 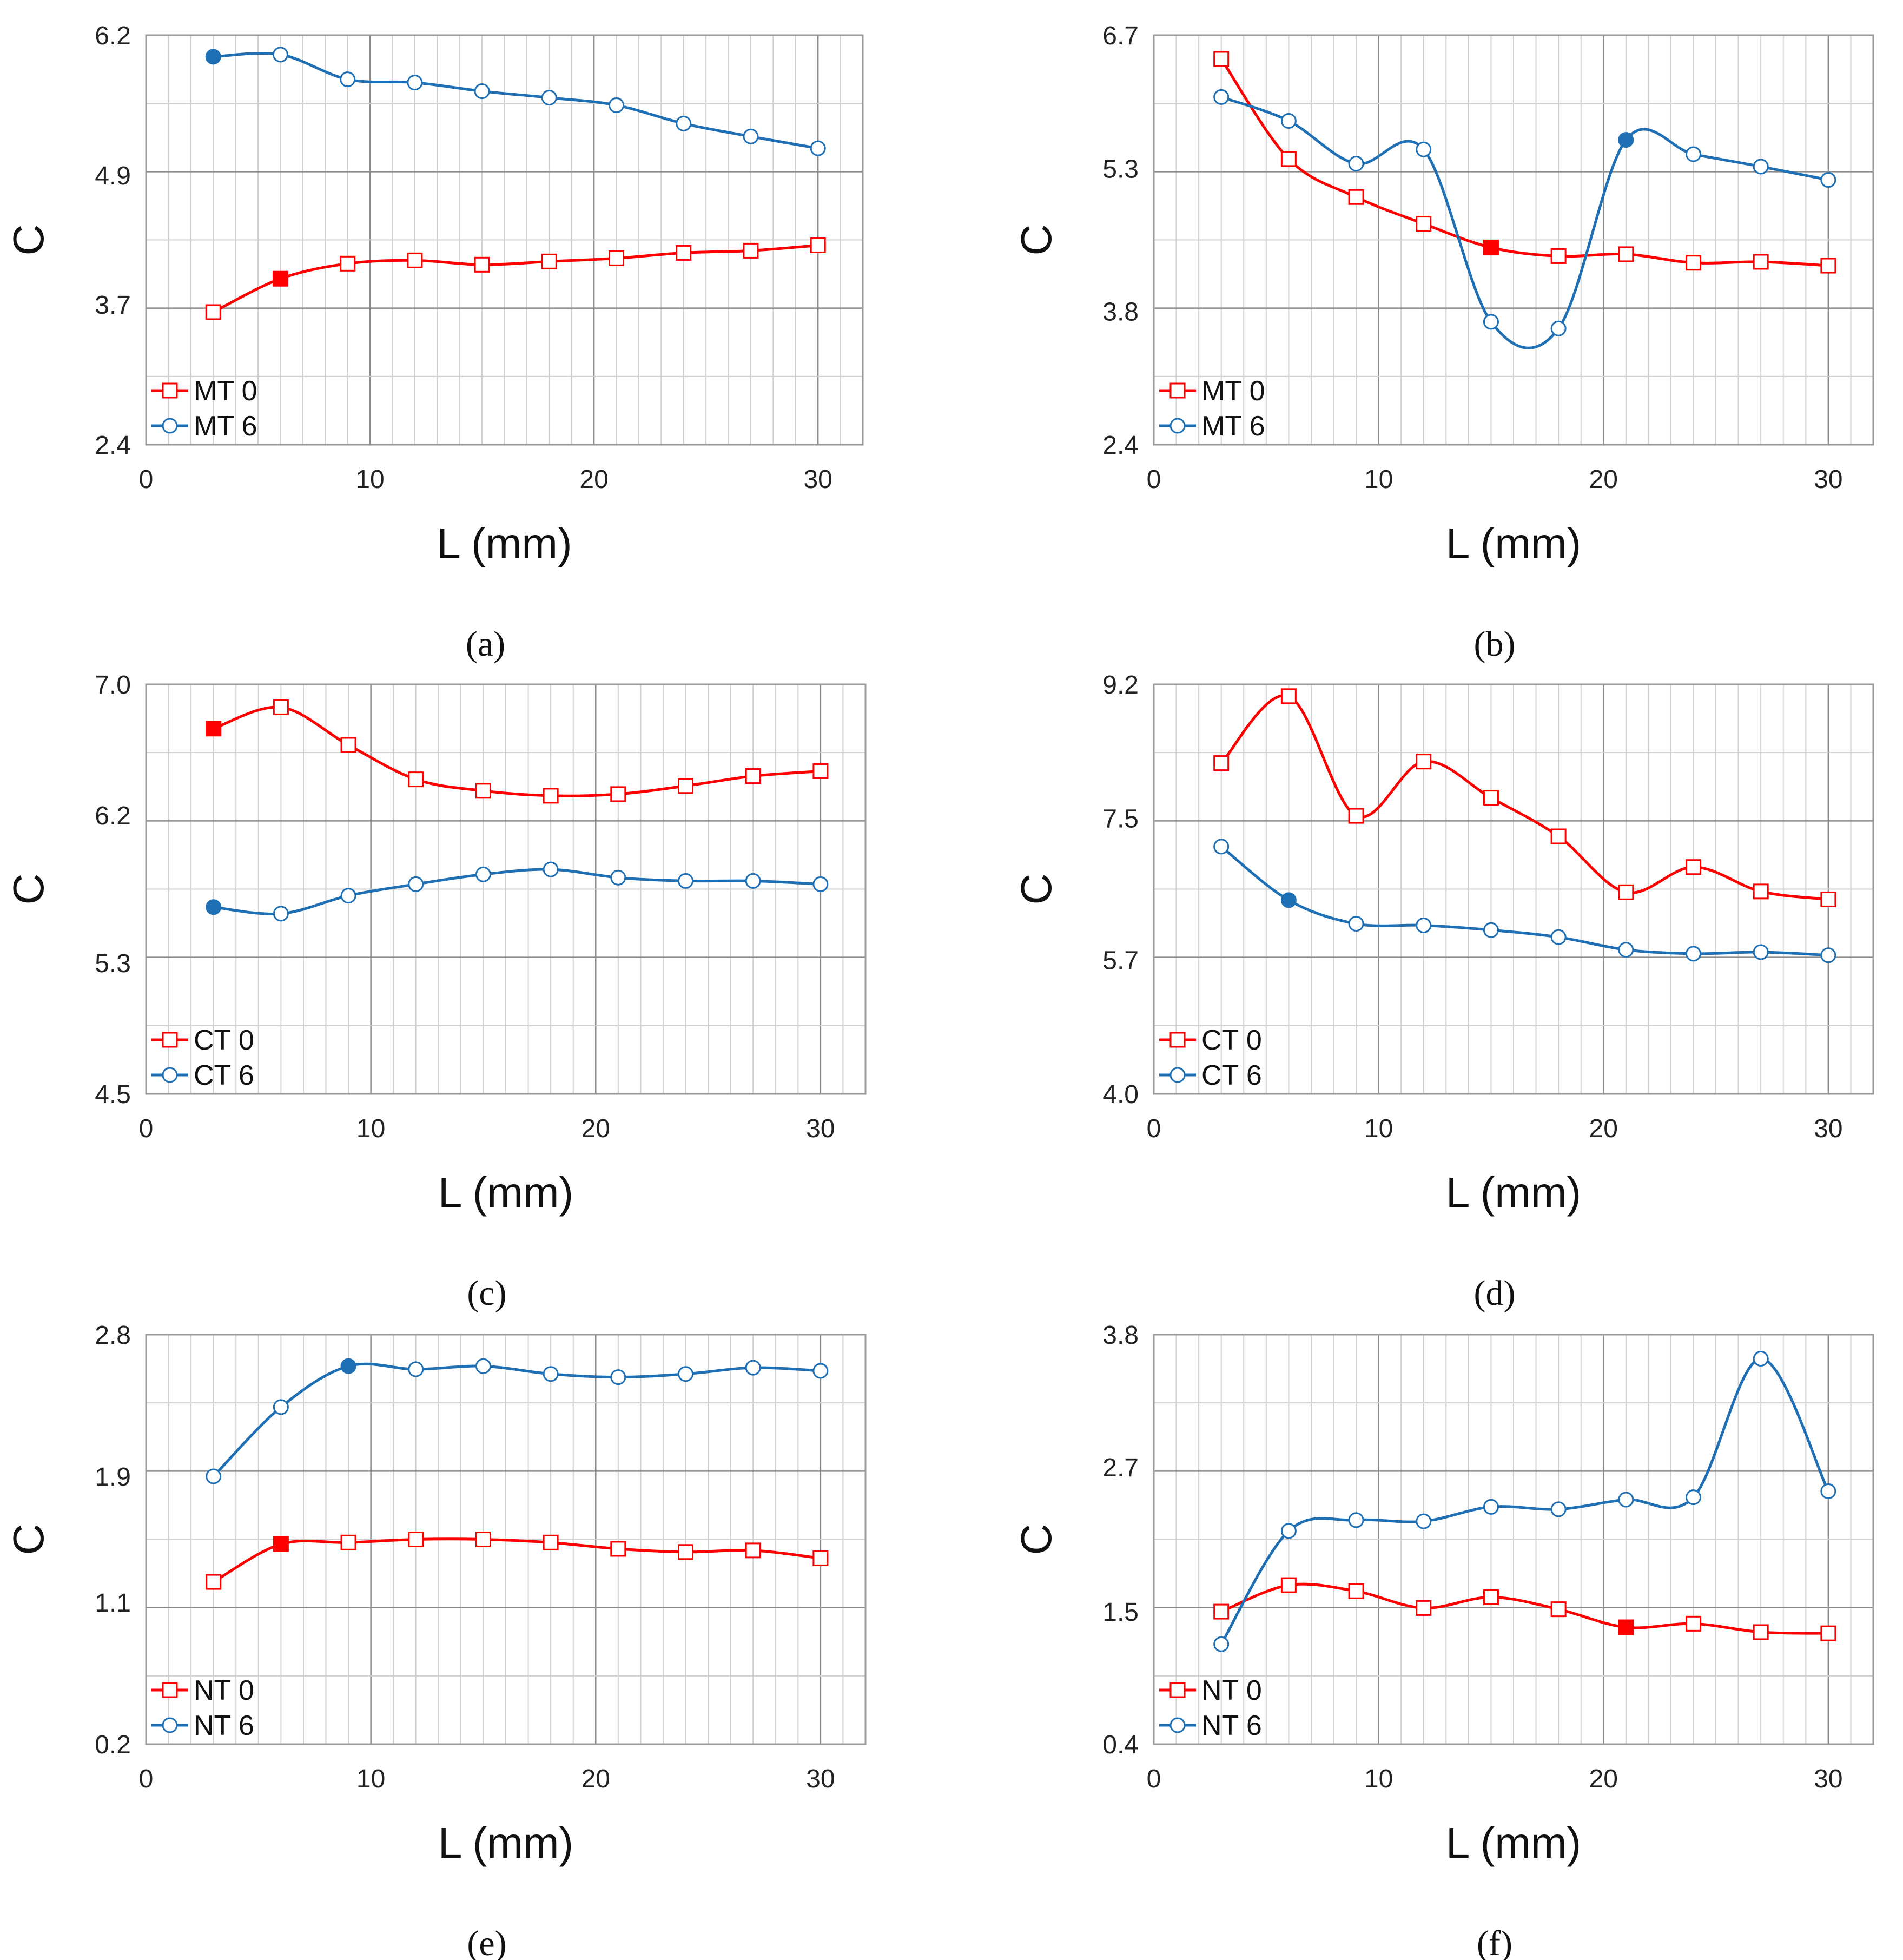 I want to click on y-tick-label: 0.4, so click(x=1120, y=1745).